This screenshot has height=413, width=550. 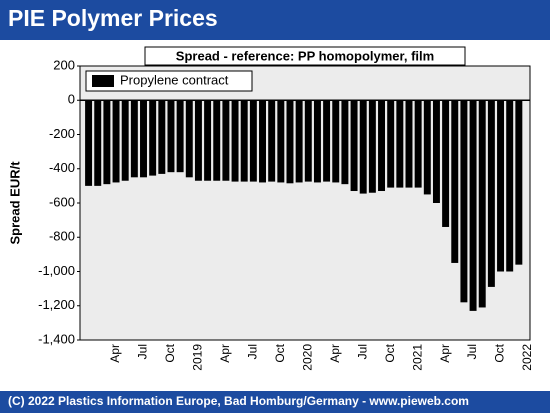 I want to click on y-tick-label: -1,000, so click(x=56, y=270).